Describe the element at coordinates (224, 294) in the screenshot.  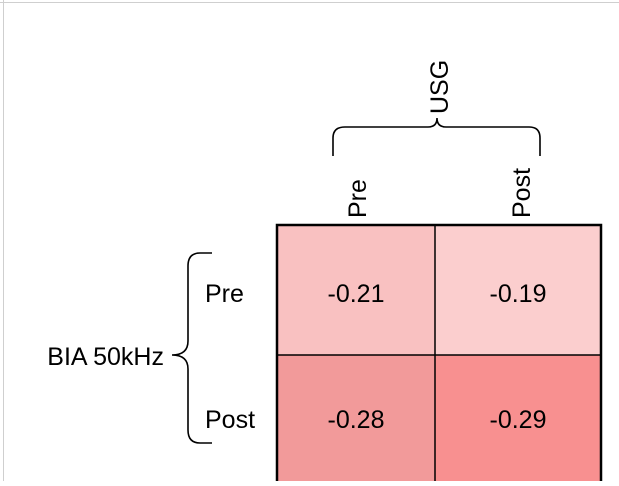
I see `row-label-pre: Pre` at that location.